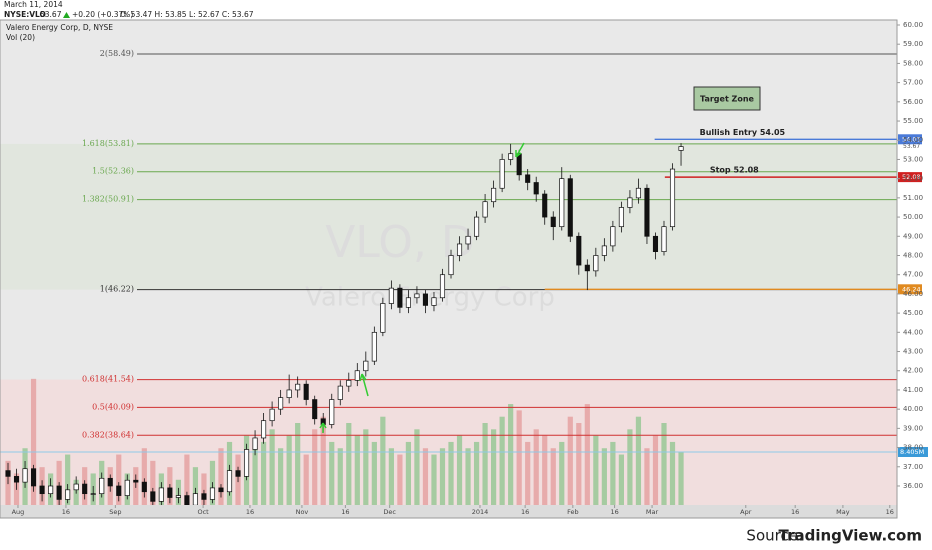 This screenshot has width=932, height=550. What do you see at coordinates (743, 132) in the screenshot?
I see `level-label: Bullish Entry 54.05` at bounding box center [743, 132].